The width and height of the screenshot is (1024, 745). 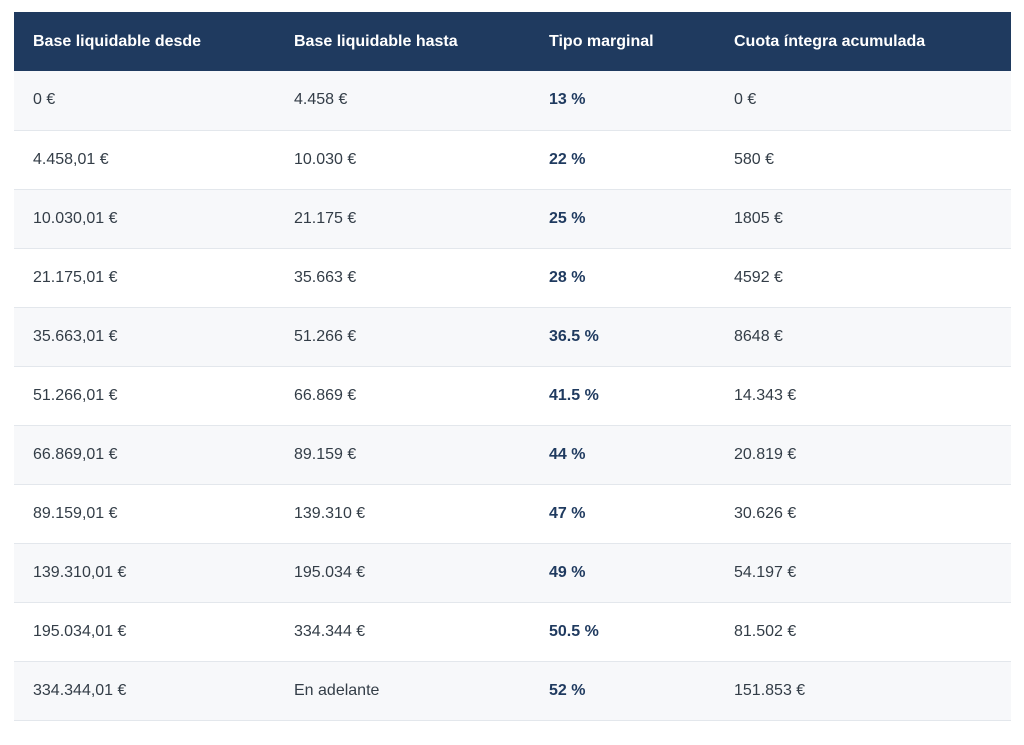 What do you see at coordinates (75, 277) in the screenshot?
I see `cell-base-desde: 21.175,01 €` at bounding box center [75, 277].